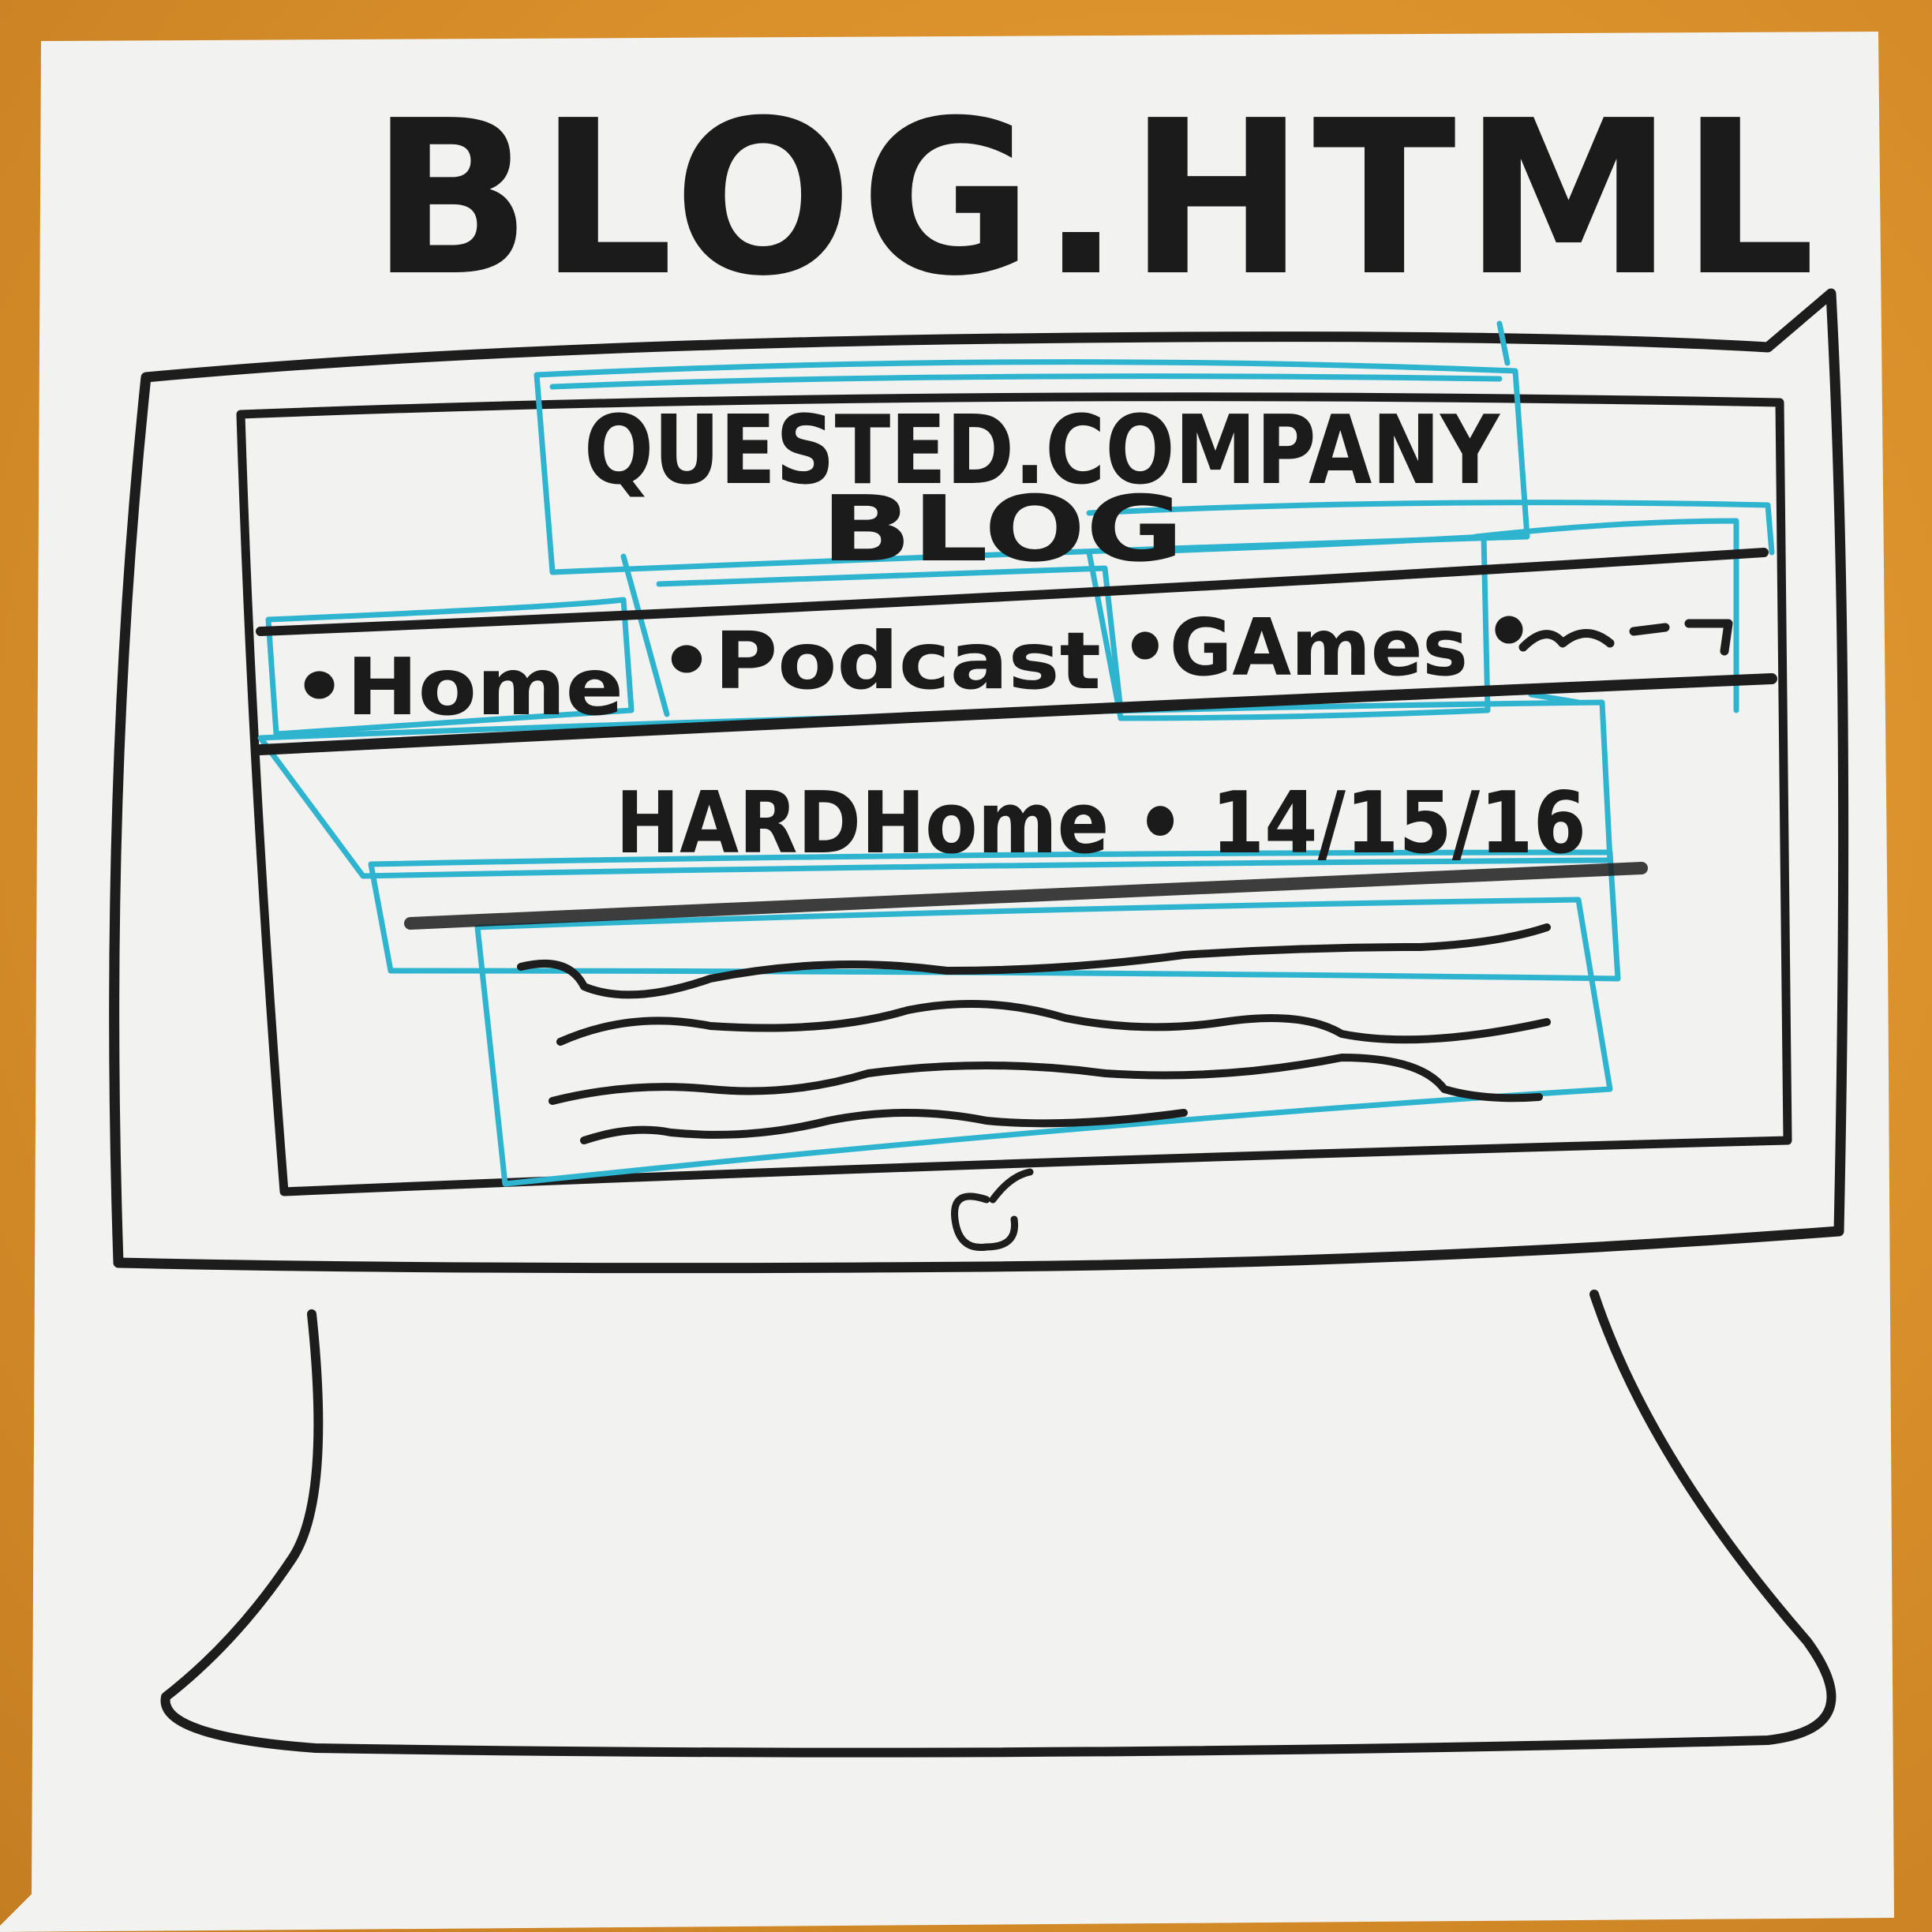 This screenshot has width=1932, height=1932. Describe the element at coordinates (992, 1210) in the screenshot. I see `apple-icon` at that location.